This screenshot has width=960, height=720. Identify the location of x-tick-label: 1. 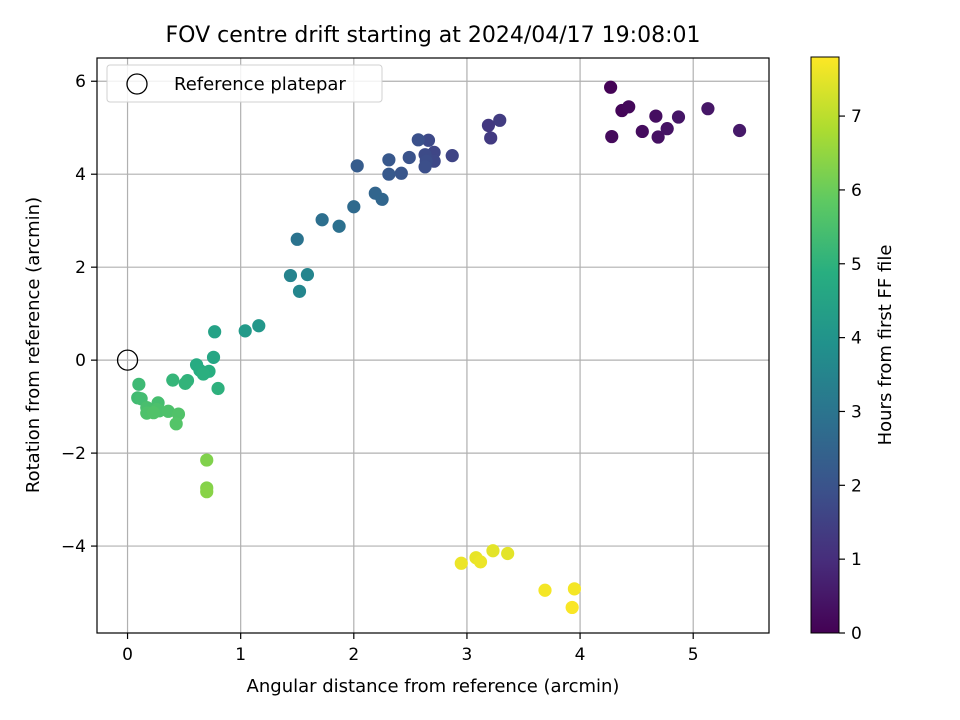
(240, 655).